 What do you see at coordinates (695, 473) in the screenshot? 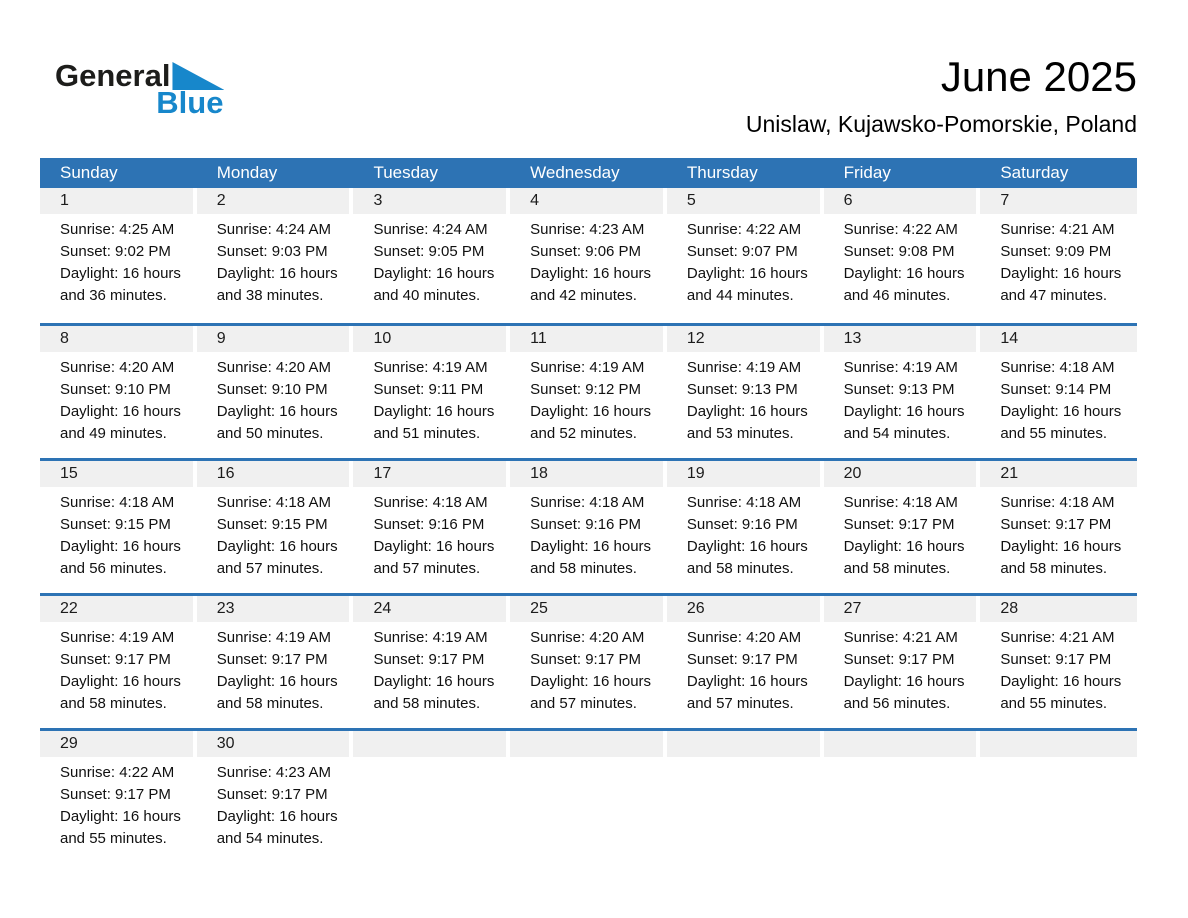
I see `day-number: 19` at bounding box center [695, 473].